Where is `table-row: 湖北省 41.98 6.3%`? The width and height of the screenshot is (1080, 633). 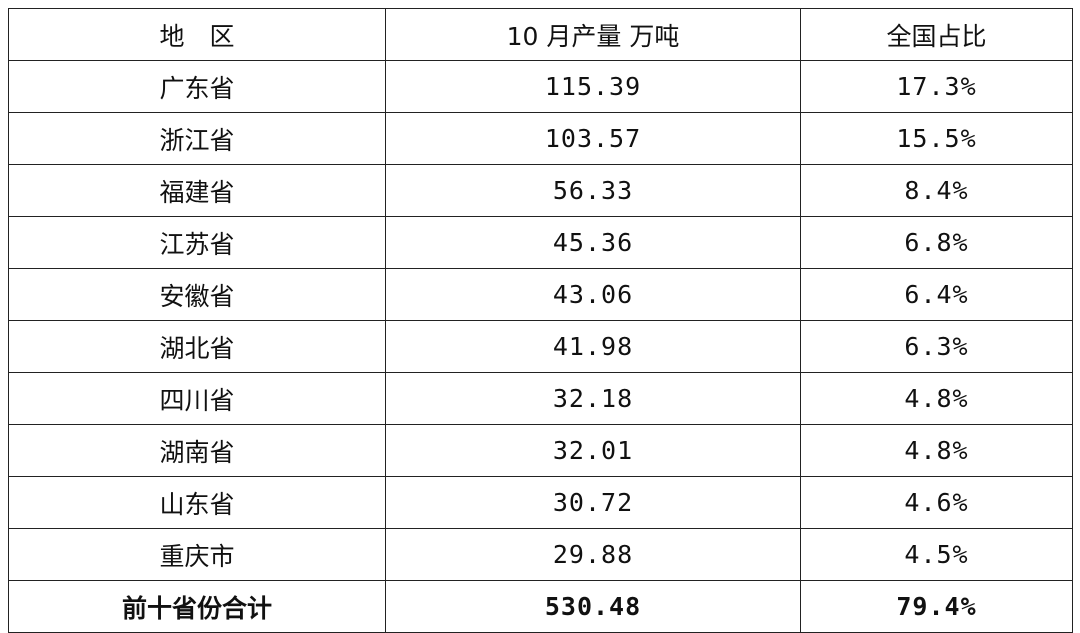 table-row: 湖北省 41.98 6.3% is located at coordinates (540, 346).